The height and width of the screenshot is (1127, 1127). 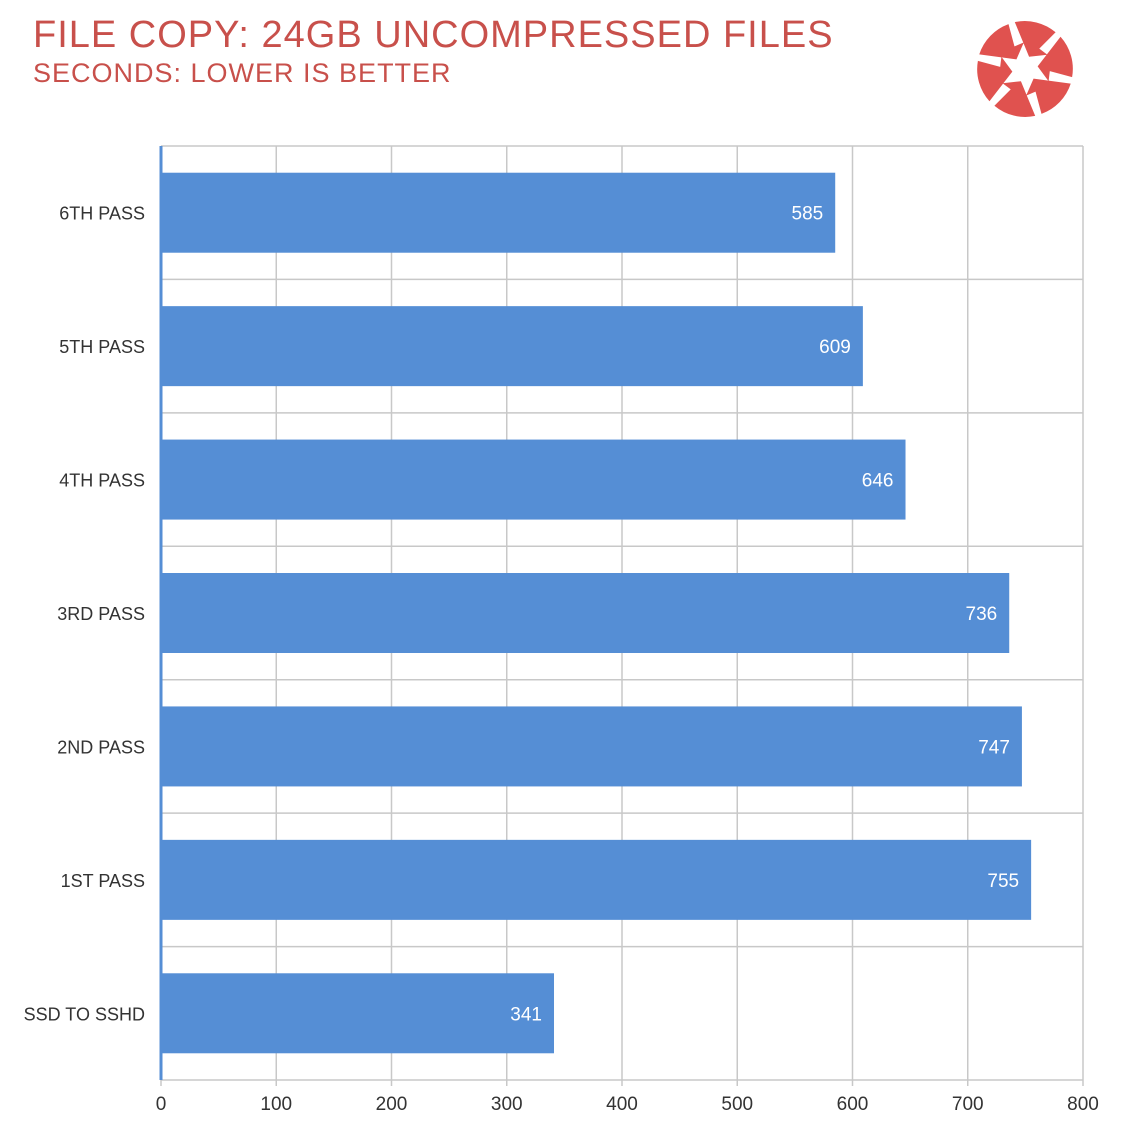 What do you see at coordinates (102, 347) in the screenshot?
I see `category-label: 5TH PASS` at bounding box center [102, 347].